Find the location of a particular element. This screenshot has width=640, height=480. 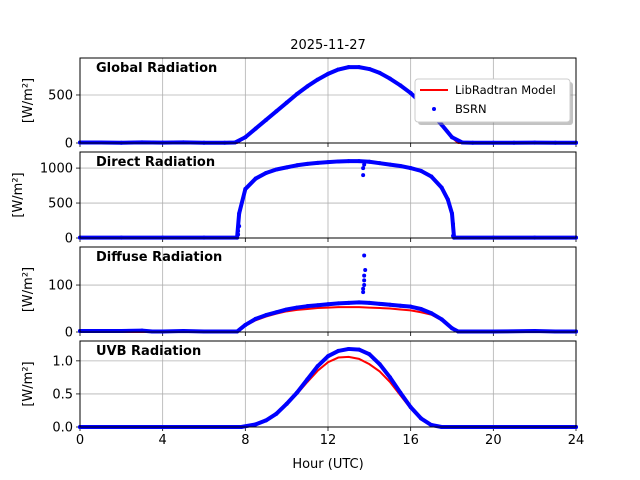

y-tick-label: 500 is located at coordinates (60, 95).